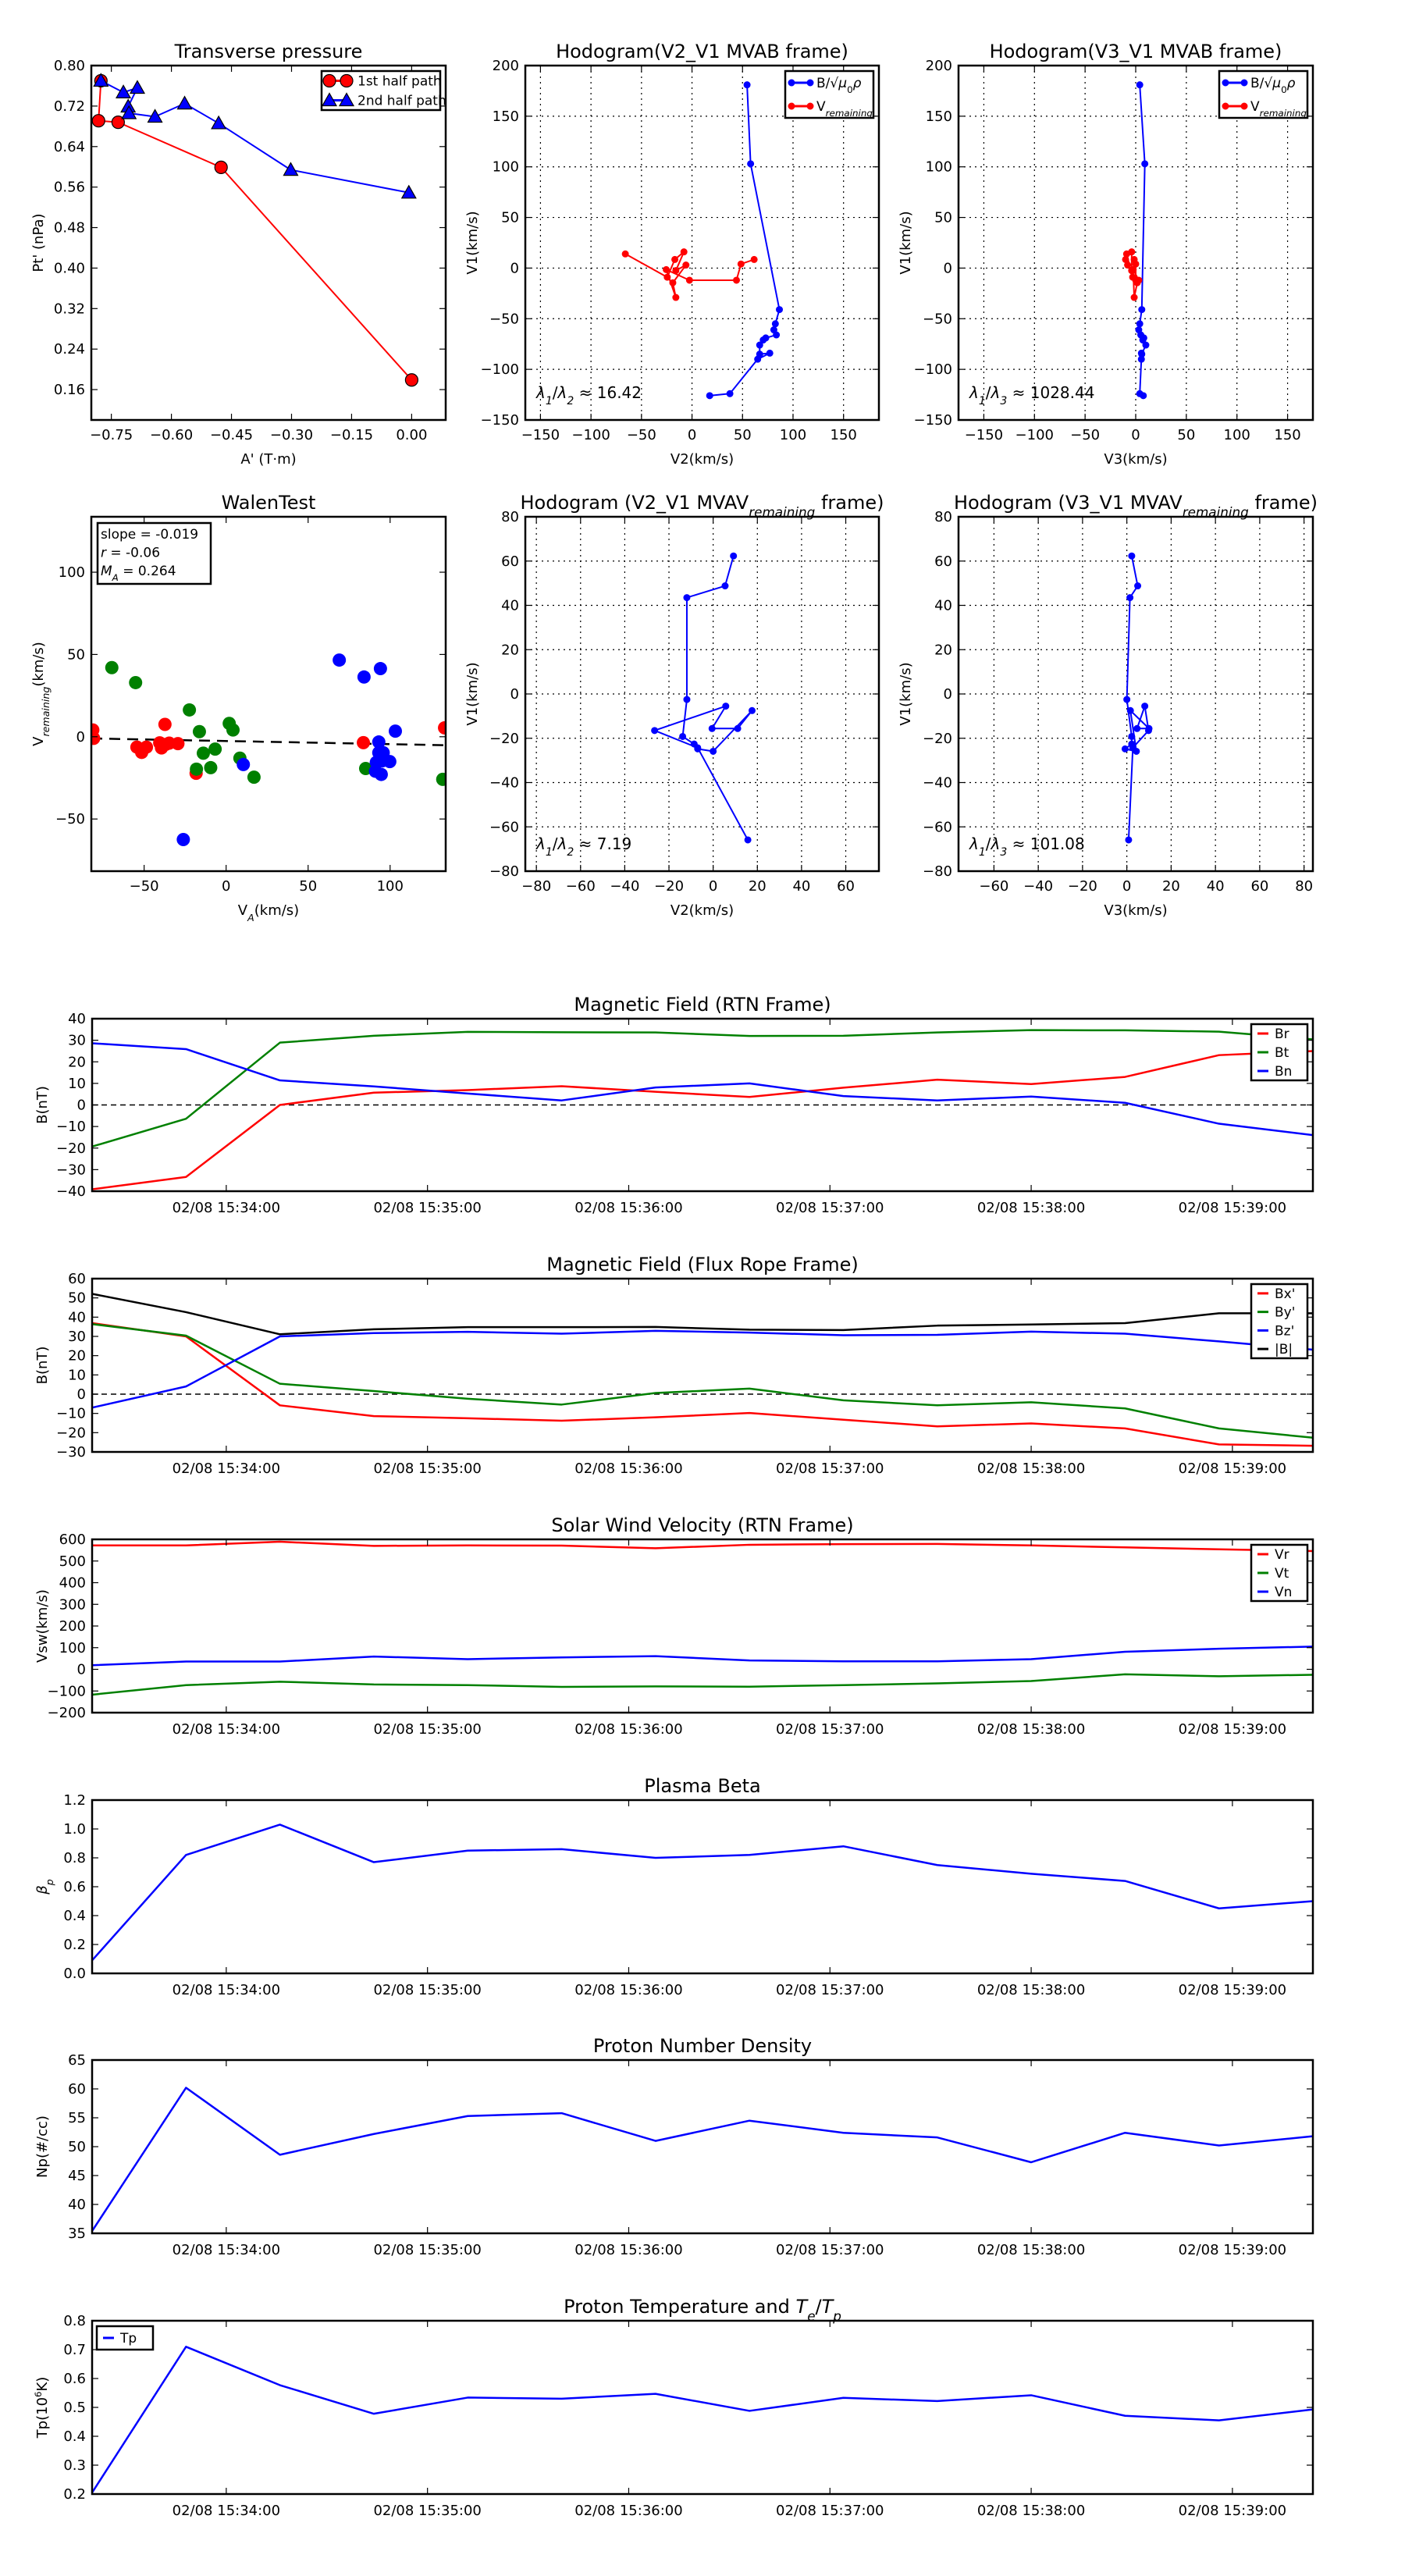  I want to click on text-part: = -0.06, so click(133, 553).